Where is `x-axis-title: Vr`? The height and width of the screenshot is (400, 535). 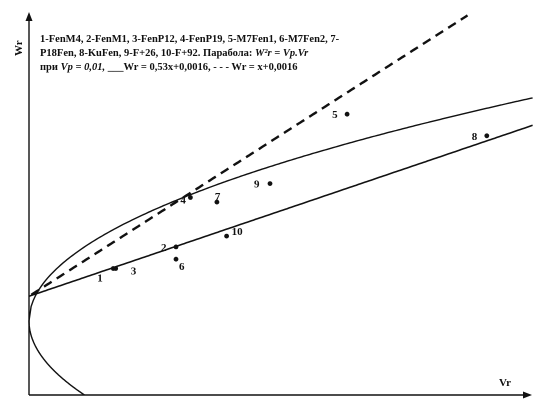
x-axis-title: Vr is located at coordinates (505, 383).